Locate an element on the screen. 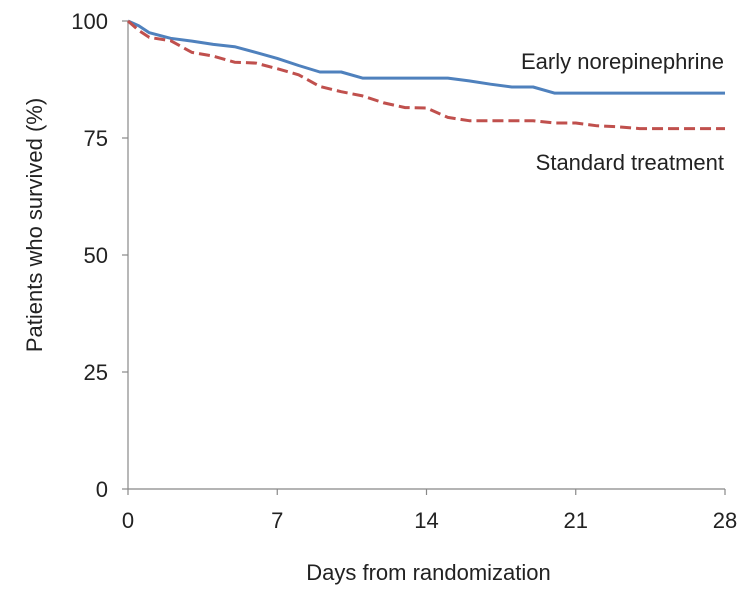  y-tick-label: 50 is located at coordinates (96, 255).